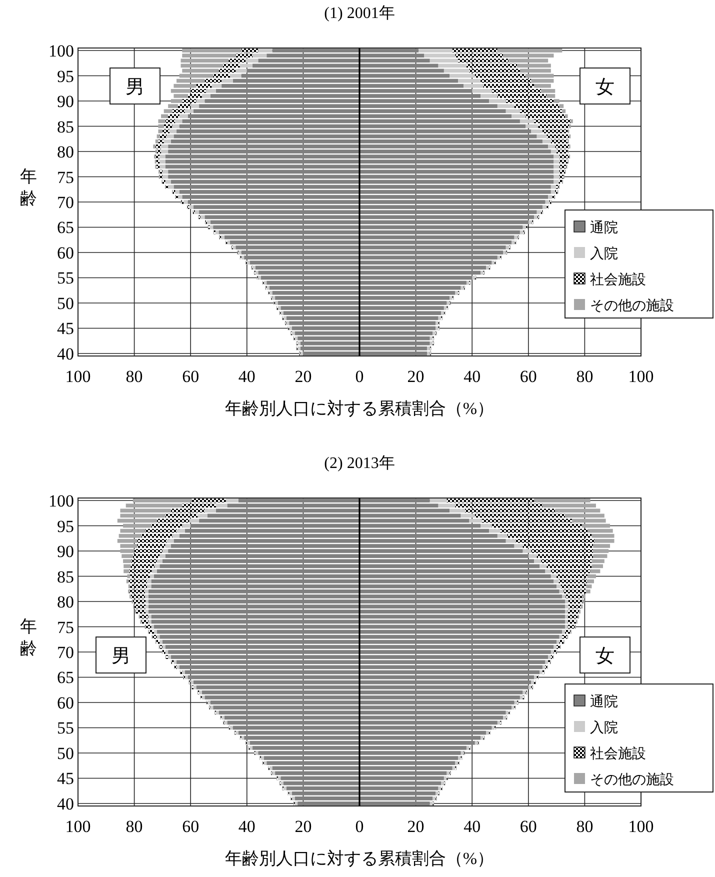 The height and width of the screenshot is (877, 715). I want to click on x-tick-label: 80, so click(585, 826).